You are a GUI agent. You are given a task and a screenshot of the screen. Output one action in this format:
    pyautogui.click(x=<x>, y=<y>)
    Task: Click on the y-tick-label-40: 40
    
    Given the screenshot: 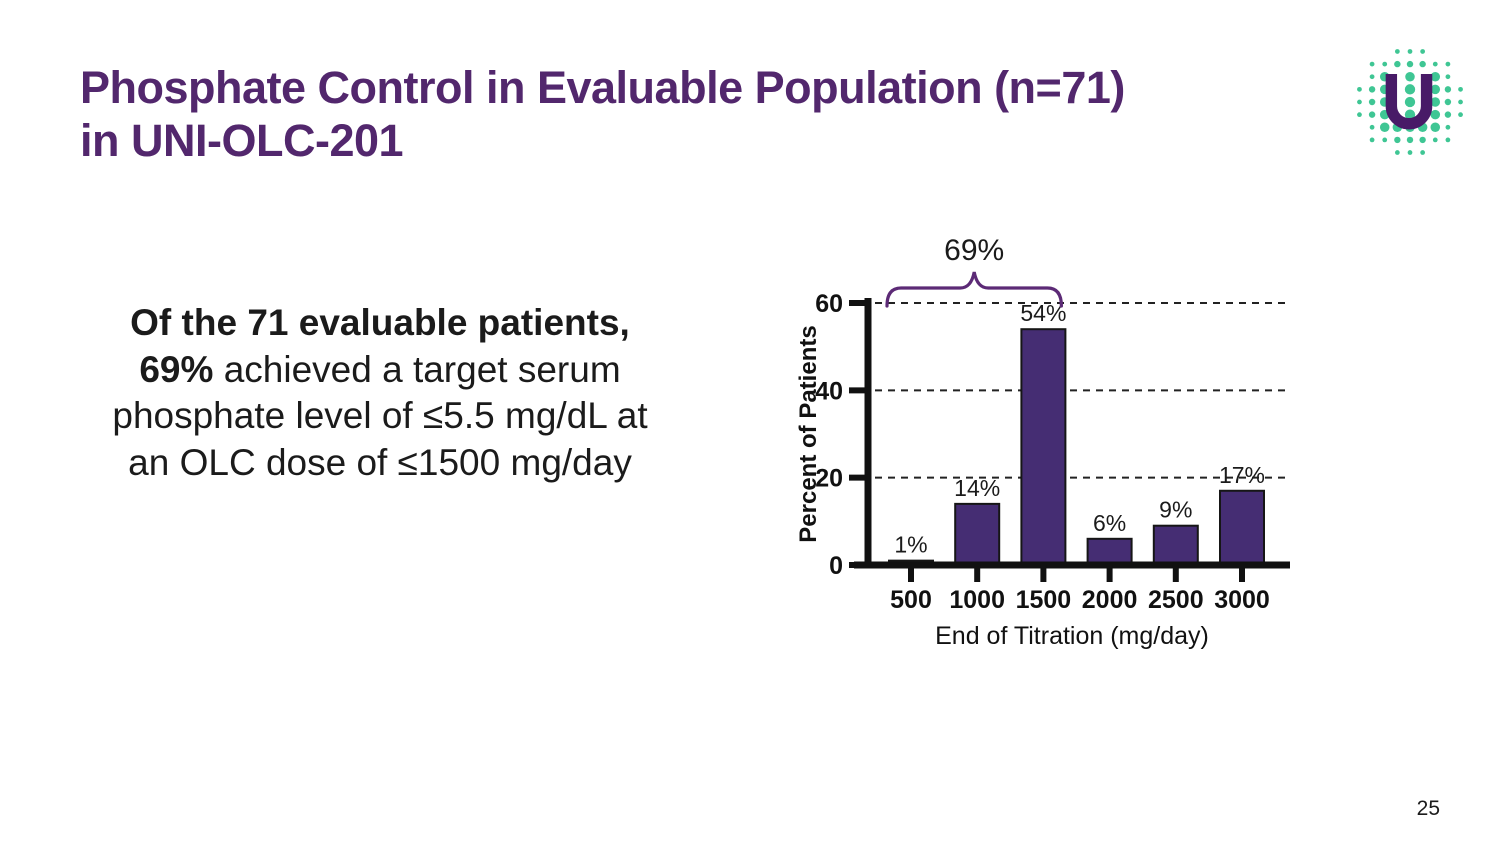 What is the action you would take?
    pyautogui.click(x=829, y=391)
    